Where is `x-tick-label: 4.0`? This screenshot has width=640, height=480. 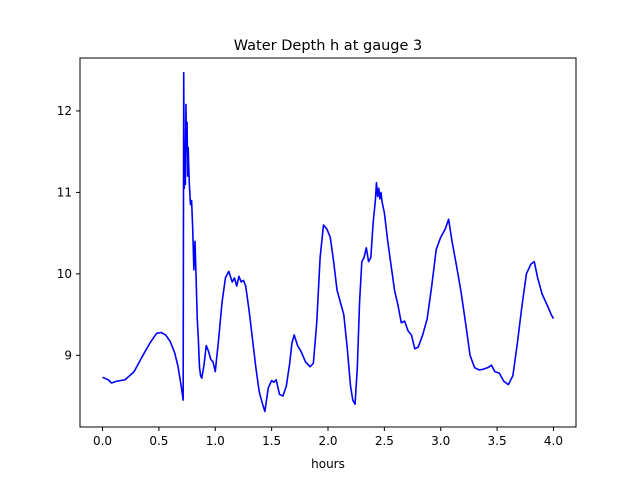
x-tick-label: 4.0 is located at coordinates (553, 441).